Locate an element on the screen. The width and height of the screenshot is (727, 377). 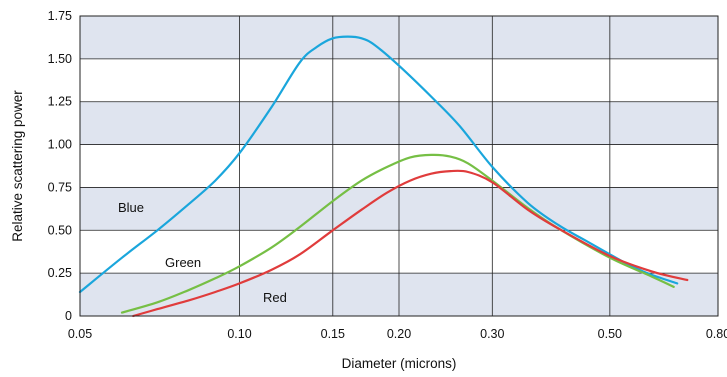
x-tick-label: 0.20 is located at coordinates (399, 334).